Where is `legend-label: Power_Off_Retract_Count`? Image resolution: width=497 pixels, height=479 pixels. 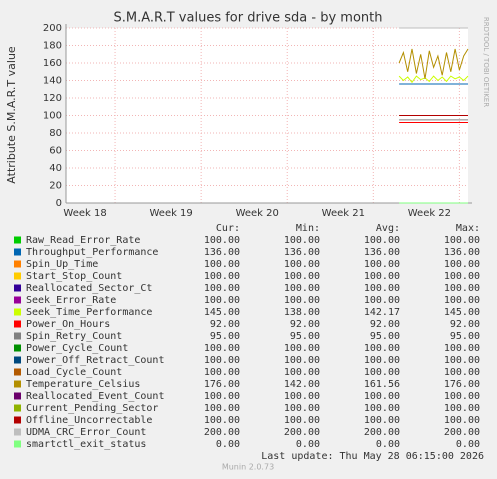 legend-label: Power_Off_Retract_Count is located at coordinates (95, 360).